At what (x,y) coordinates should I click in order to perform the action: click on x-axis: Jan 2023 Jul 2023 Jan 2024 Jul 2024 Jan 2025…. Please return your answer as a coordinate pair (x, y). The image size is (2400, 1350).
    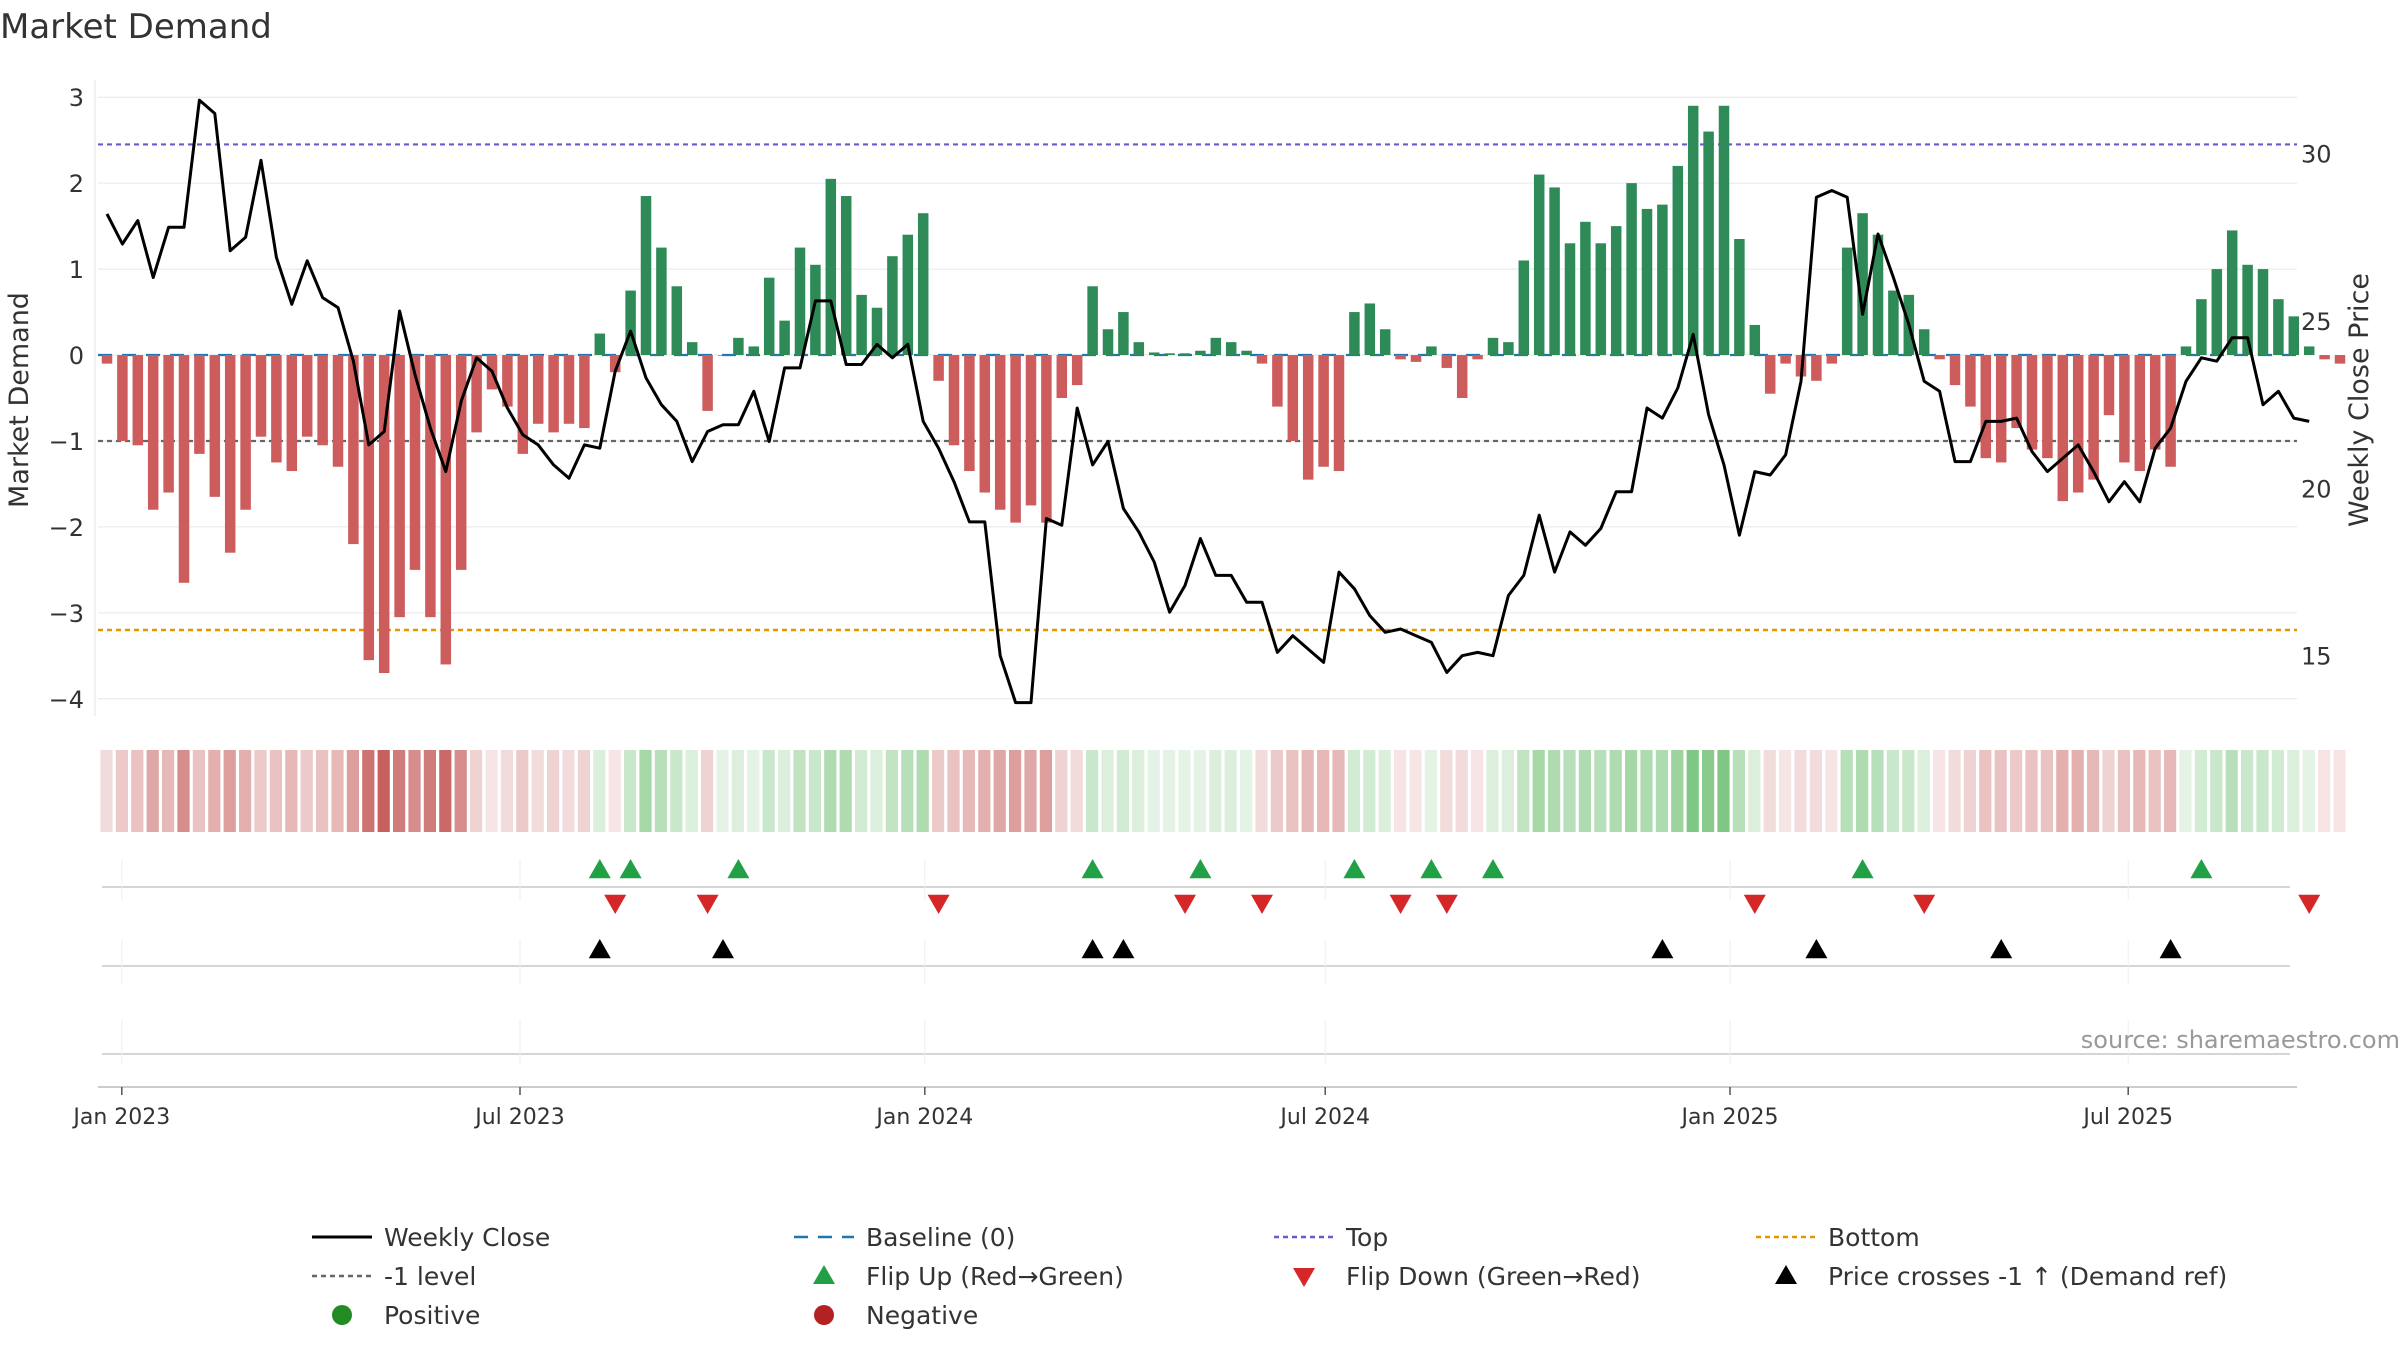
    Looking at the image, I should click on (1184, 1108).